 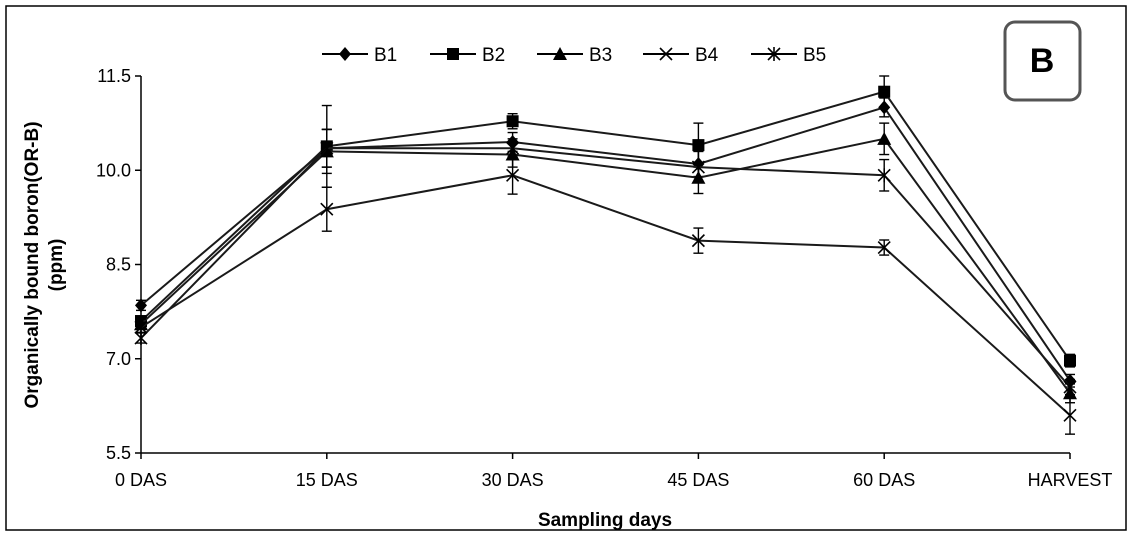 I want to click on legend-label: B5, so click(x=814, y=55).